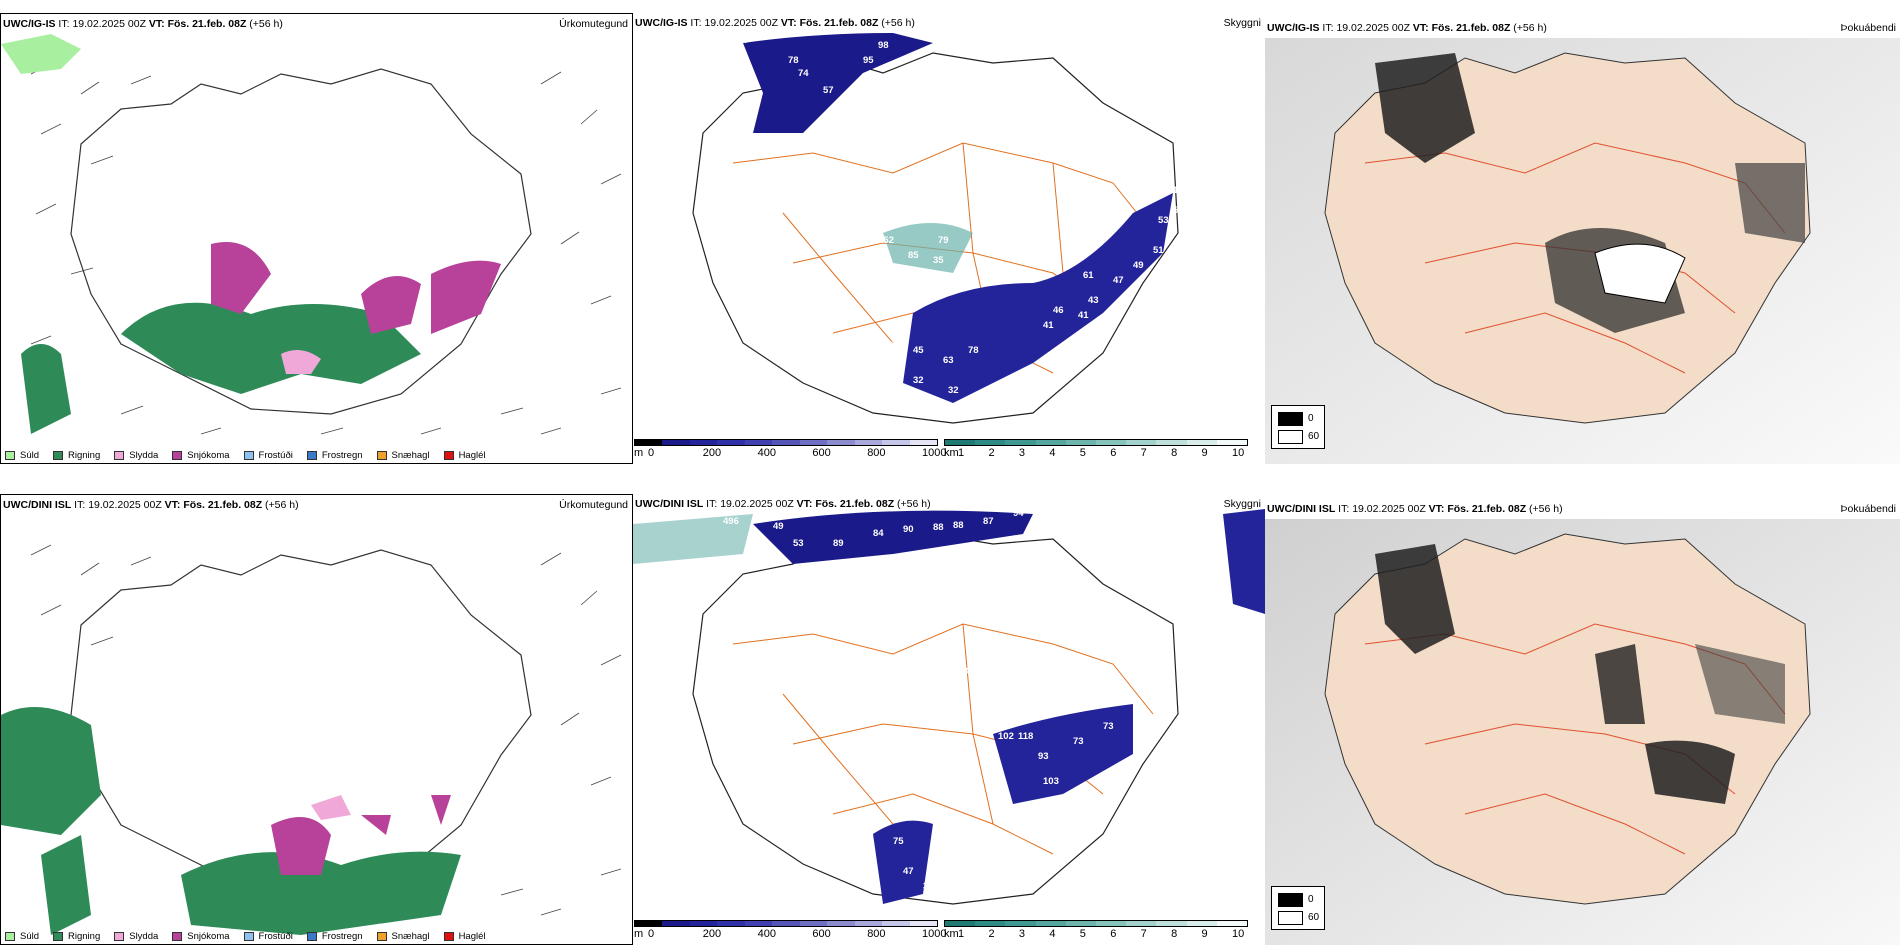 This screenshot has width=1900, height=950. What do you see at coordinates (712, 453) in the screenshot?
I see `colorbar-tick: 200` at bounding box center [712, 453].